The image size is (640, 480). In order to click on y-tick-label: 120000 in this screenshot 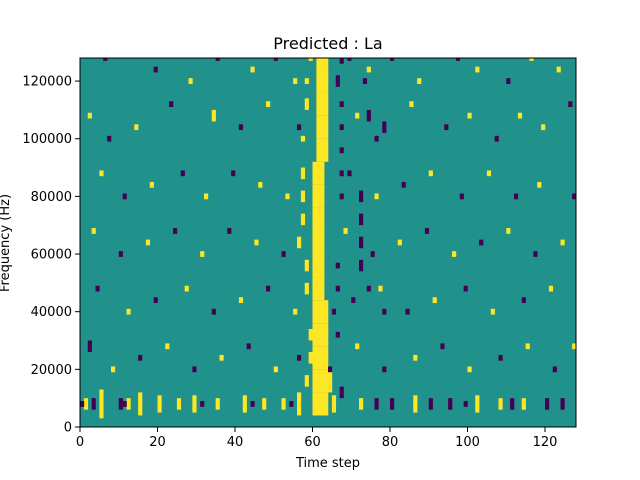, I will do `click(47, 82)`.